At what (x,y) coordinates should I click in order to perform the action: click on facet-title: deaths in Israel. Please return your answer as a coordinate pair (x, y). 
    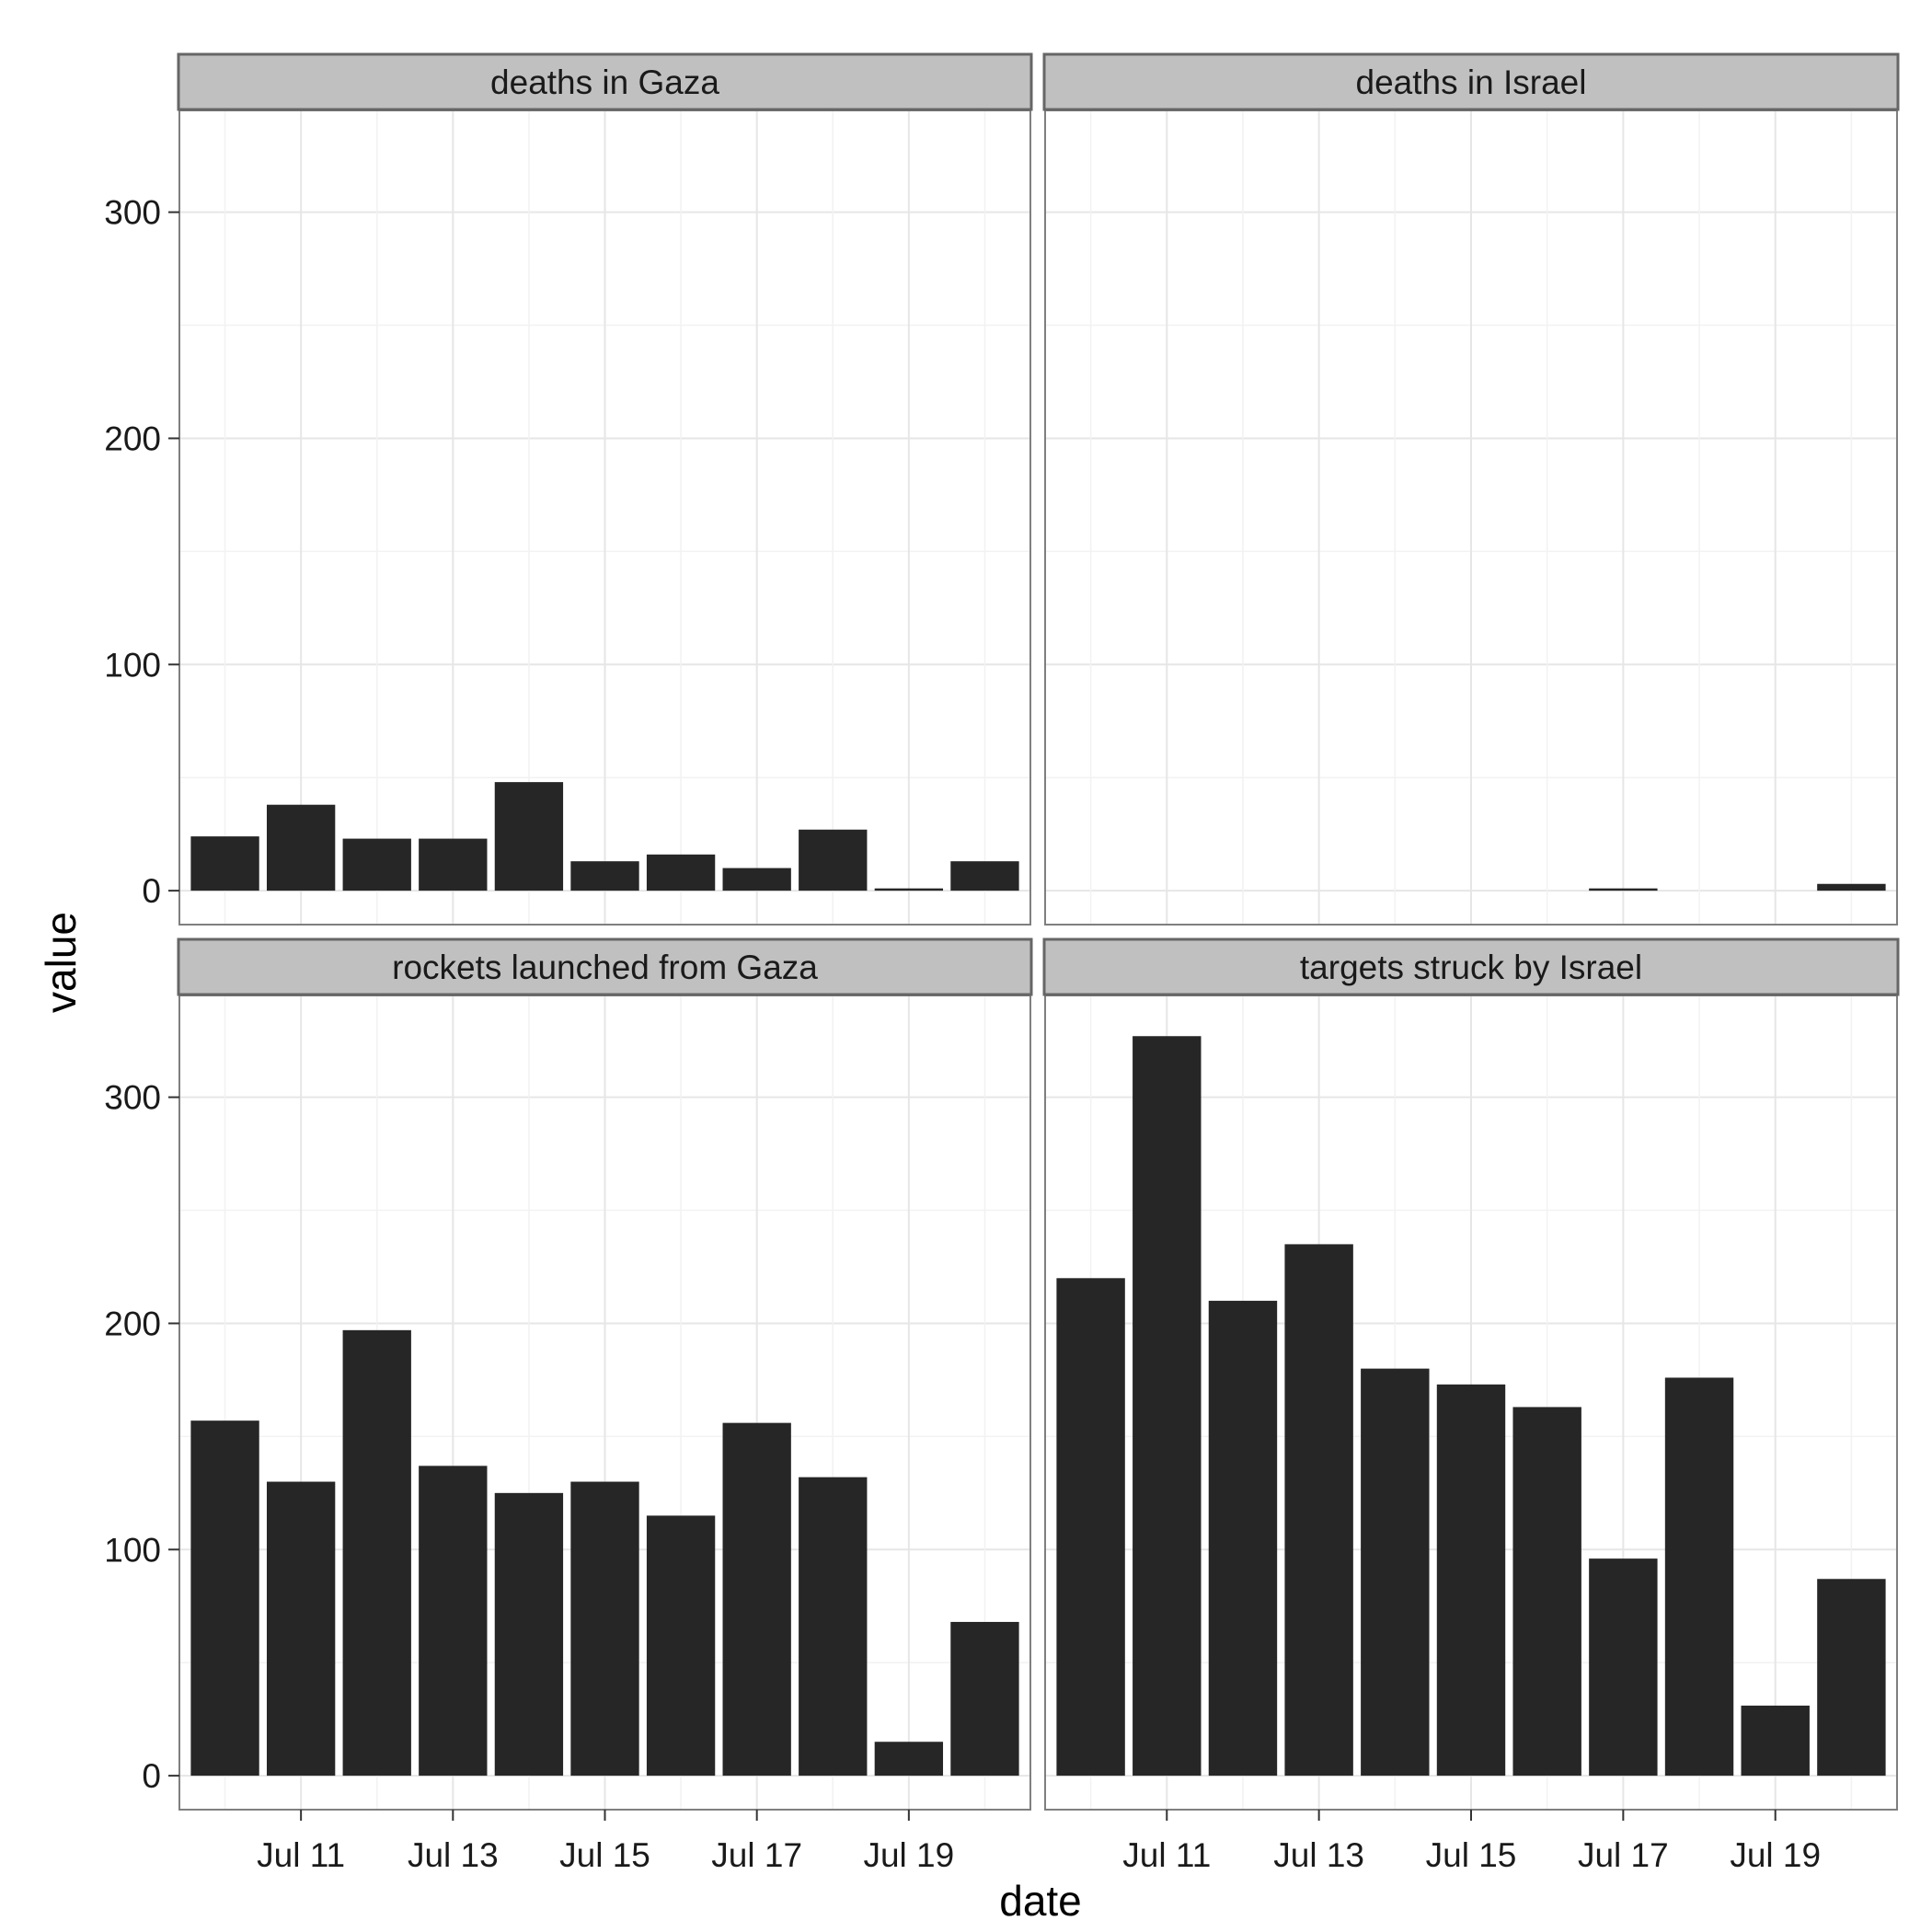
    Looking at the image, I should click on (1471, 82).